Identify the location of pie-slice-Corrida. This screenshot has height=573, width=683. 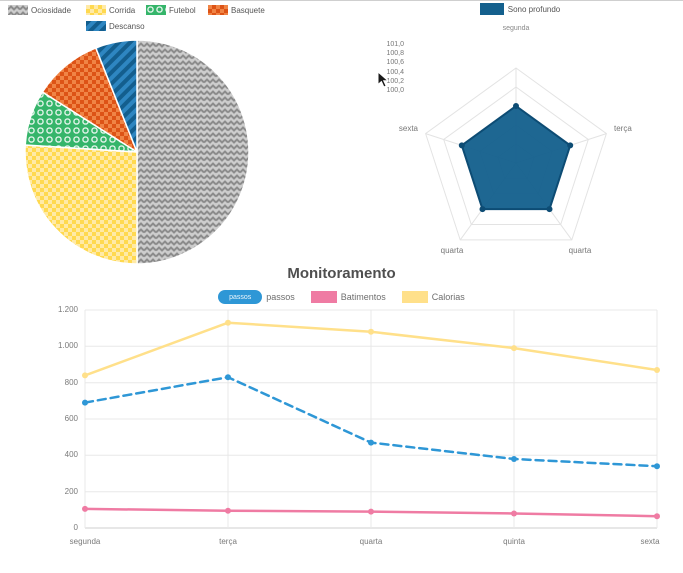
(81, 204).